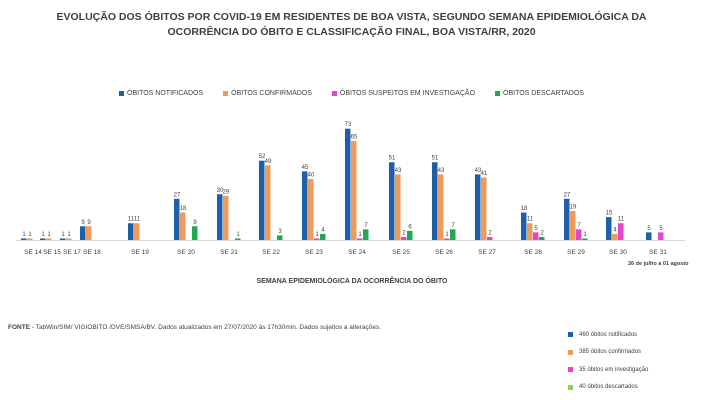 This screenshot has width=703, height=400. Describe the element at coordinates (579, 226) in the screenshot. I see `data-label-2-14: 7` at that location.